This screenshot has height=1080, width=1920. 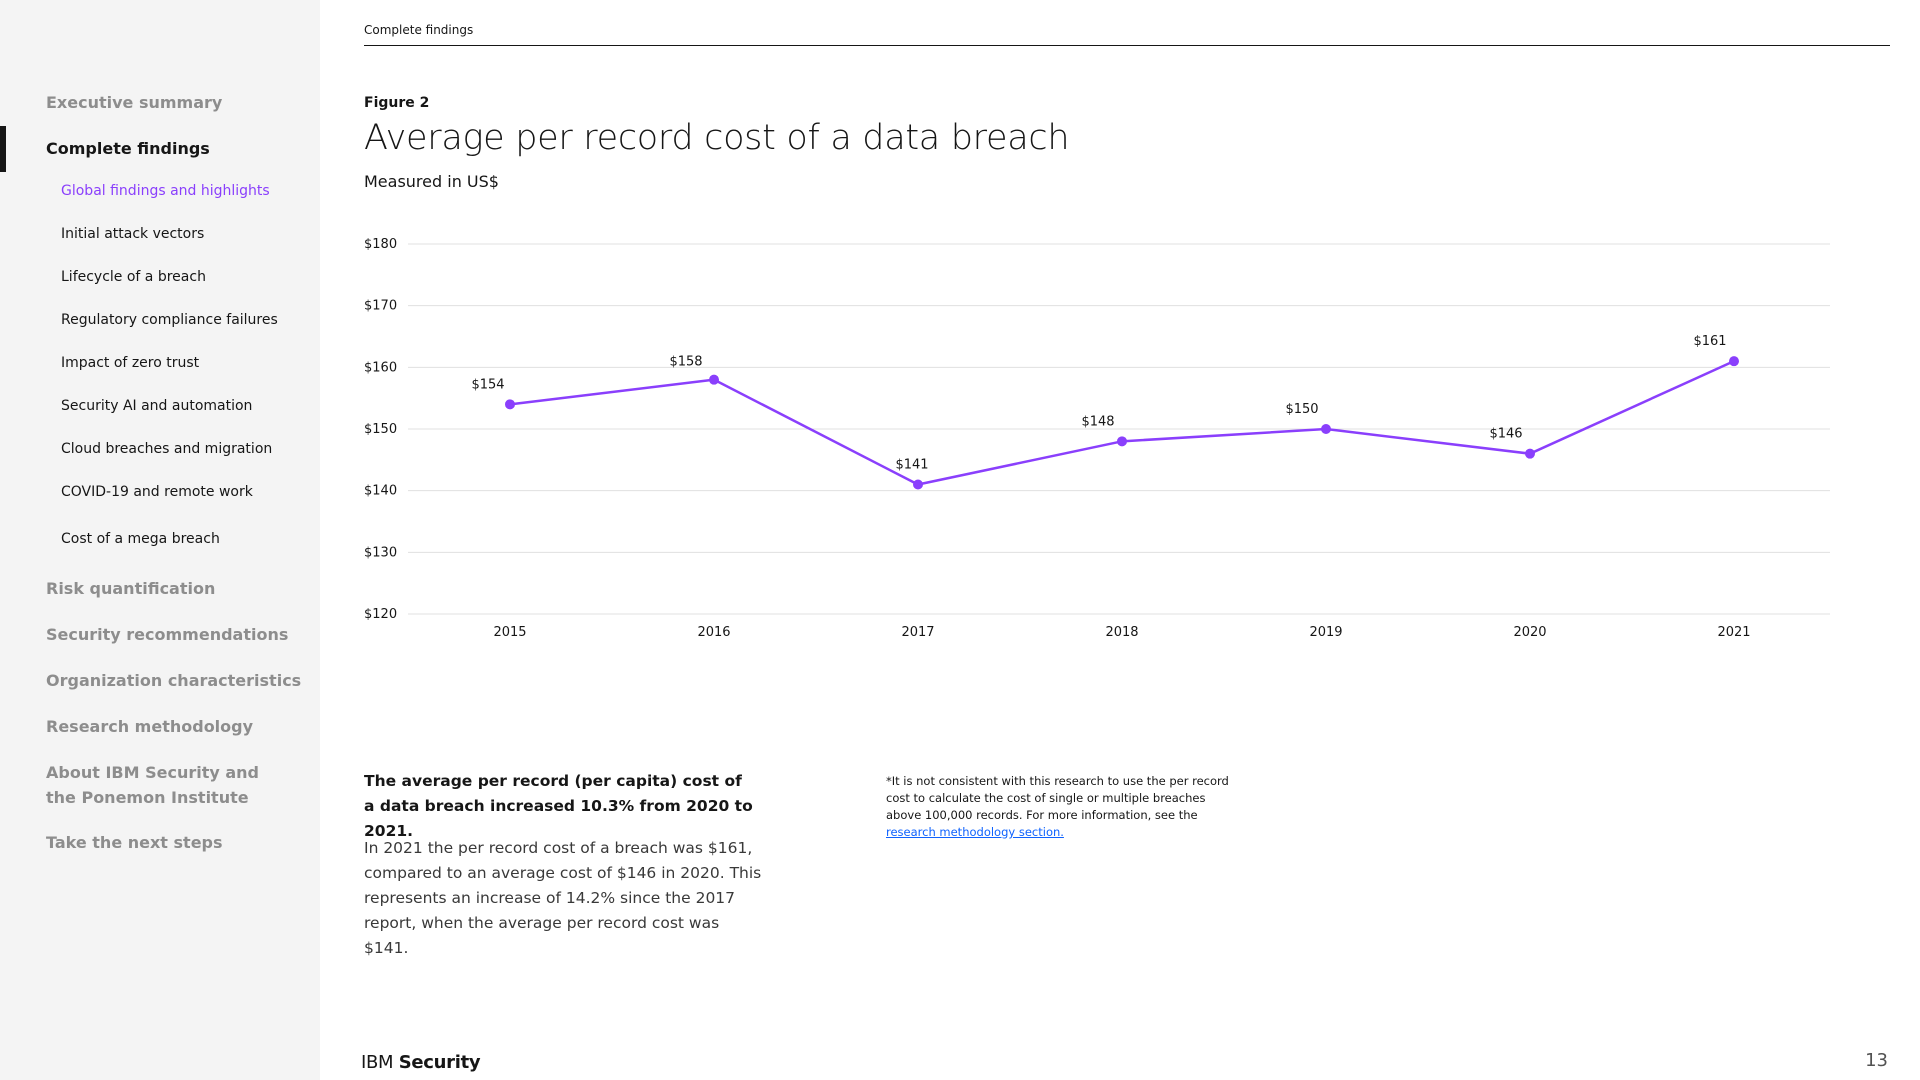 What do you see at coordinates (1122, 423) in the screenshot?
I see `series-line` at bounding box center [1122, 423].